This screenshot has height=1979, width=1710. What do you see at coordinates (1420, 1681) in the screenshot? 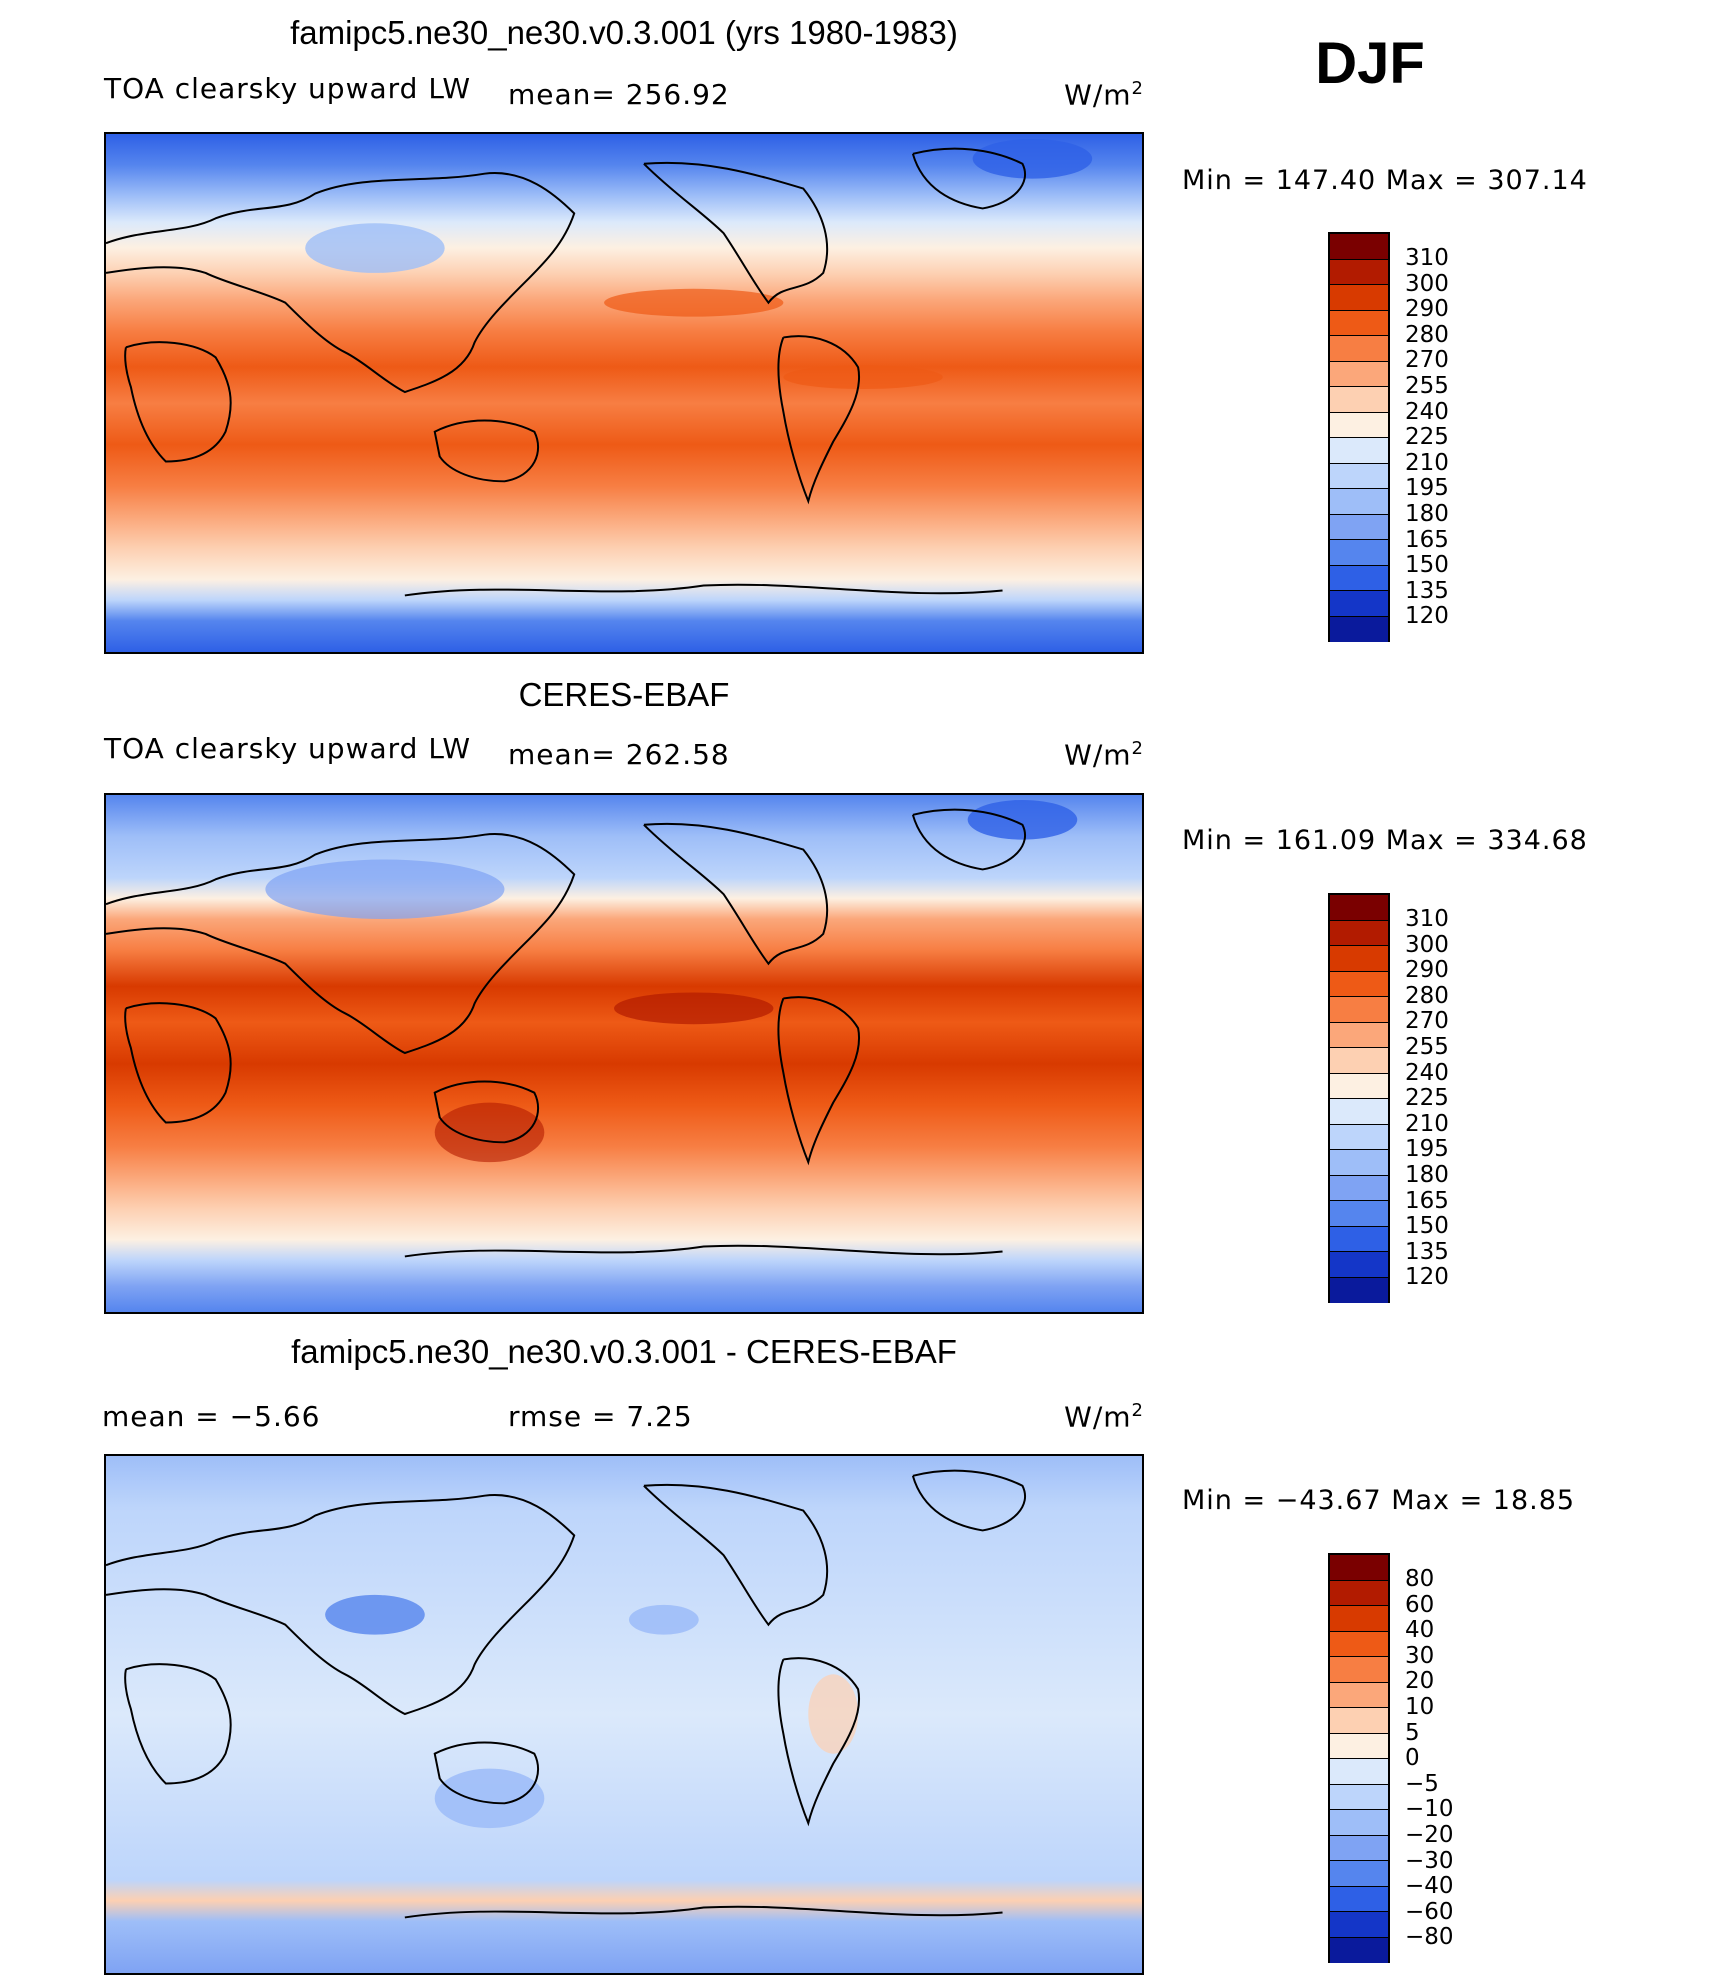
I see `colorbar-tick-label: 20` at bounding box center [1420, 1681].